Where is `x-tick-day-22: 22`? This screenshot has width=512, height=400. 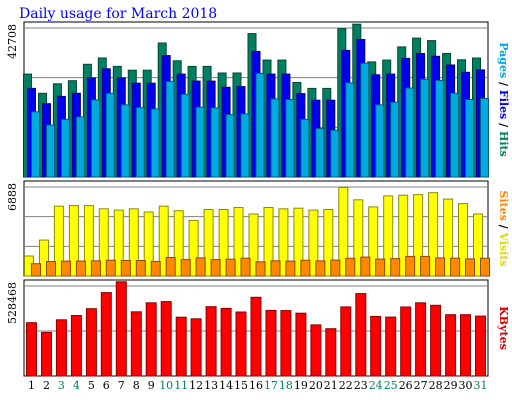
x-tick-day-22: 22 is located at coordinates (346, 385).